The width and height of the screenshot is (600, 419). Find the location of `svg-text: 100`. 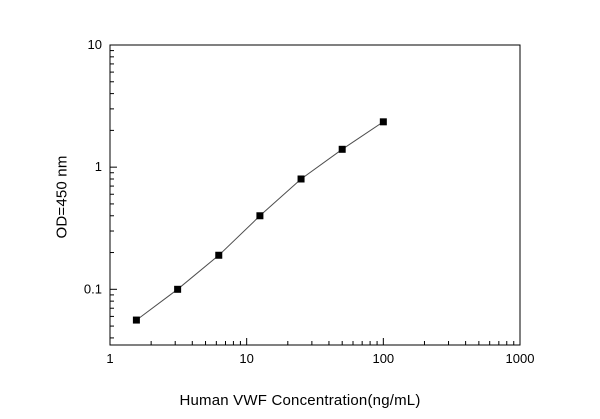

svg-text: 100 is located at coordinates (383, 358).